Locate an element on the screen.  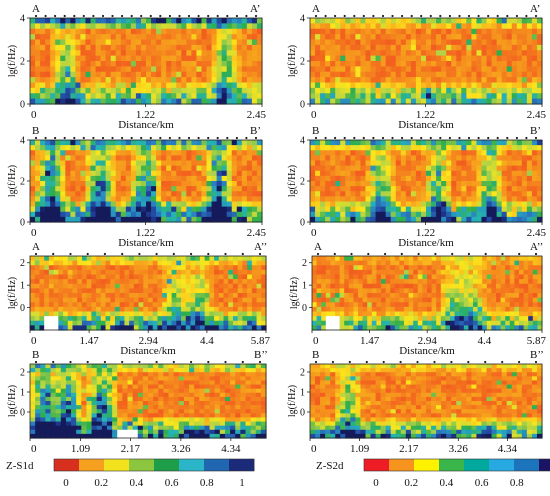
x-axis-label: Distance/km is located at coordinates (427, 351).